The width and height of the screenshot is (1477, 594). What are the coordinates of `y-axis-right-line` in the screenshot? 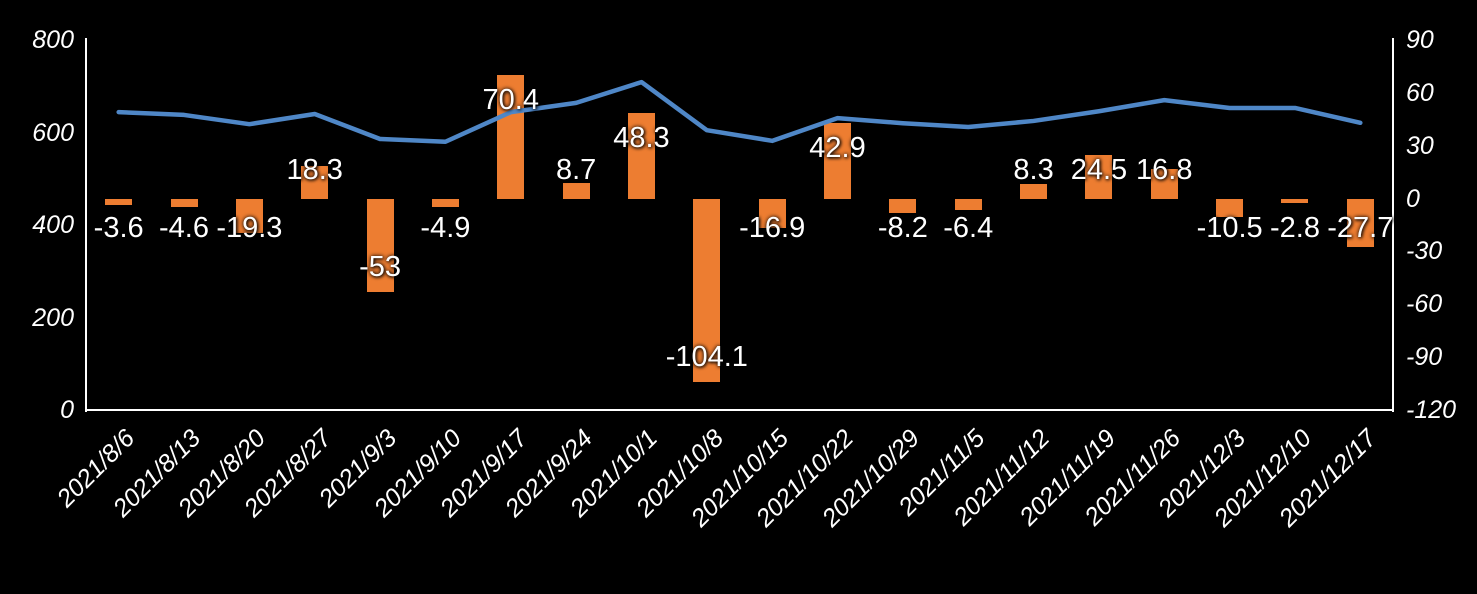 It's located at (1393, 225).